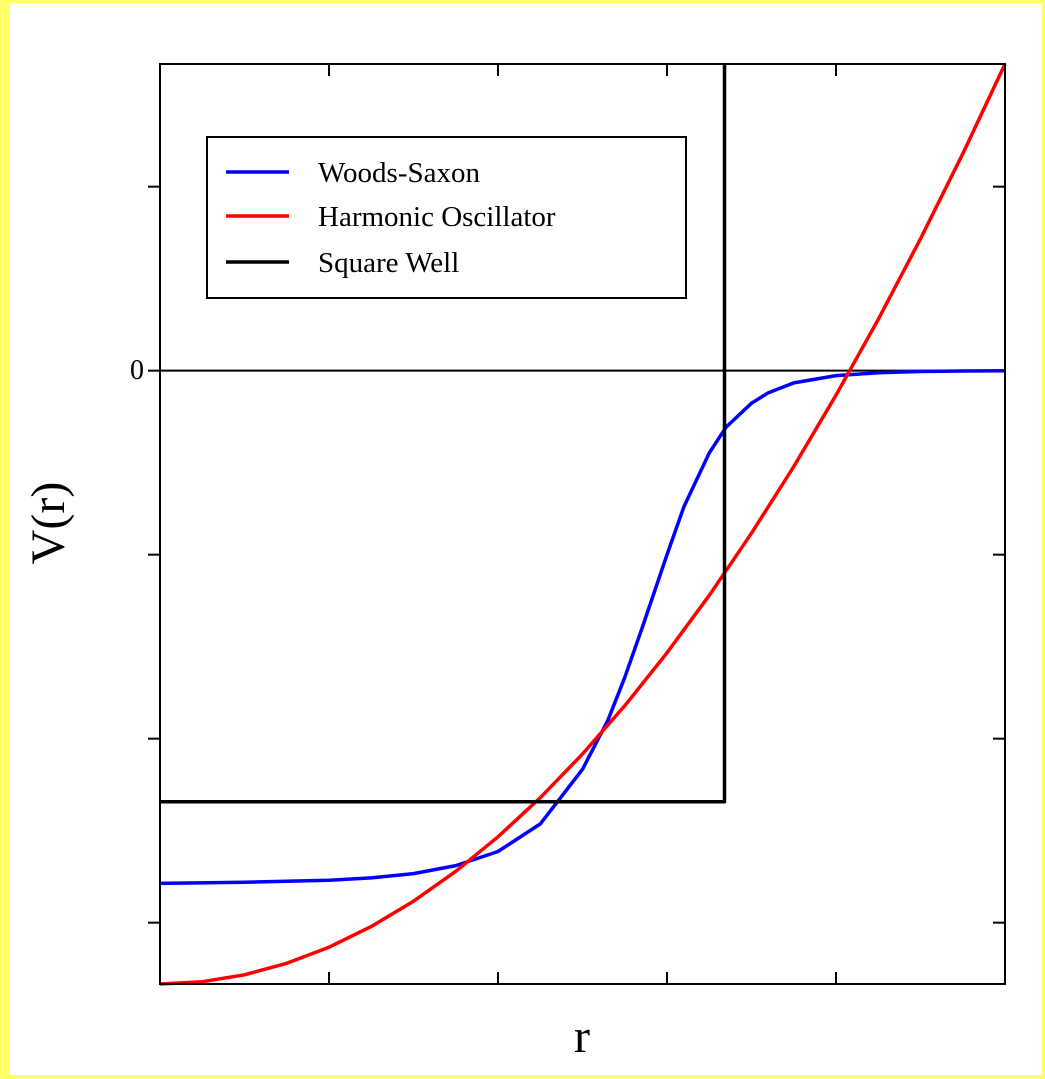 The width and height of the screenshot is (1045, 1079). I want to click on y-tick-label-0: 0, so click(137, 370).